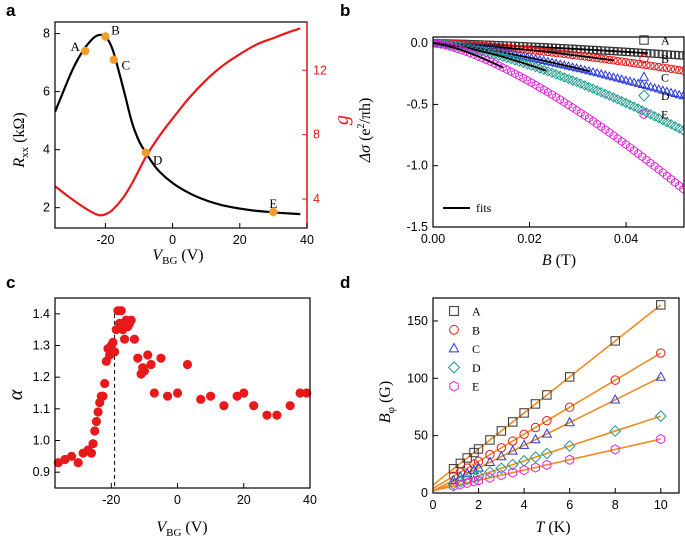 Image resolution: width=685 pixels, height=541 pixels. What do you see at coordinates (240, 240) in the screenshot?
I see `panel-a-x-ticklabel: 20` at bounding box center [240, 240].